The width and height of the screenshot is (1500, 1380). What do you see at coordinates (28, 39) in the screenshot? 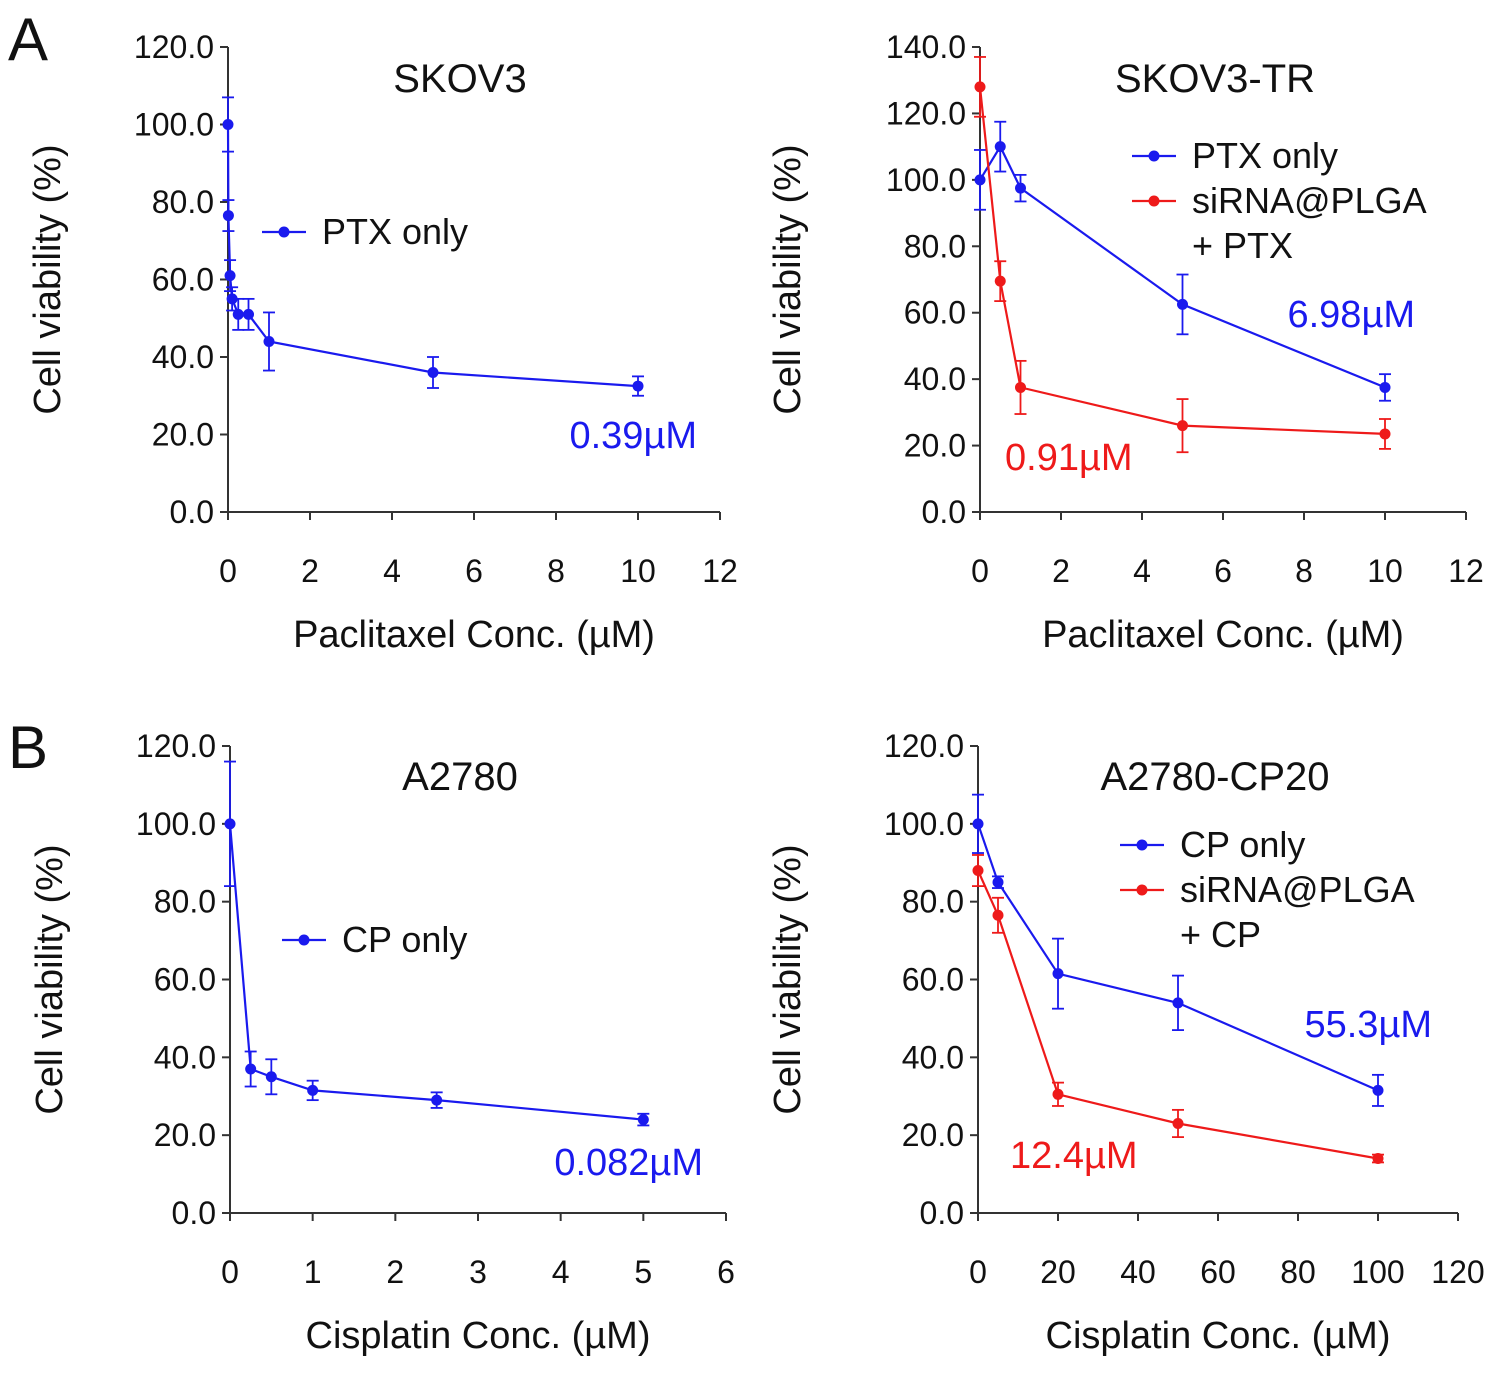
I see `panel-letter-a: A` at bounding box center [28, 39].